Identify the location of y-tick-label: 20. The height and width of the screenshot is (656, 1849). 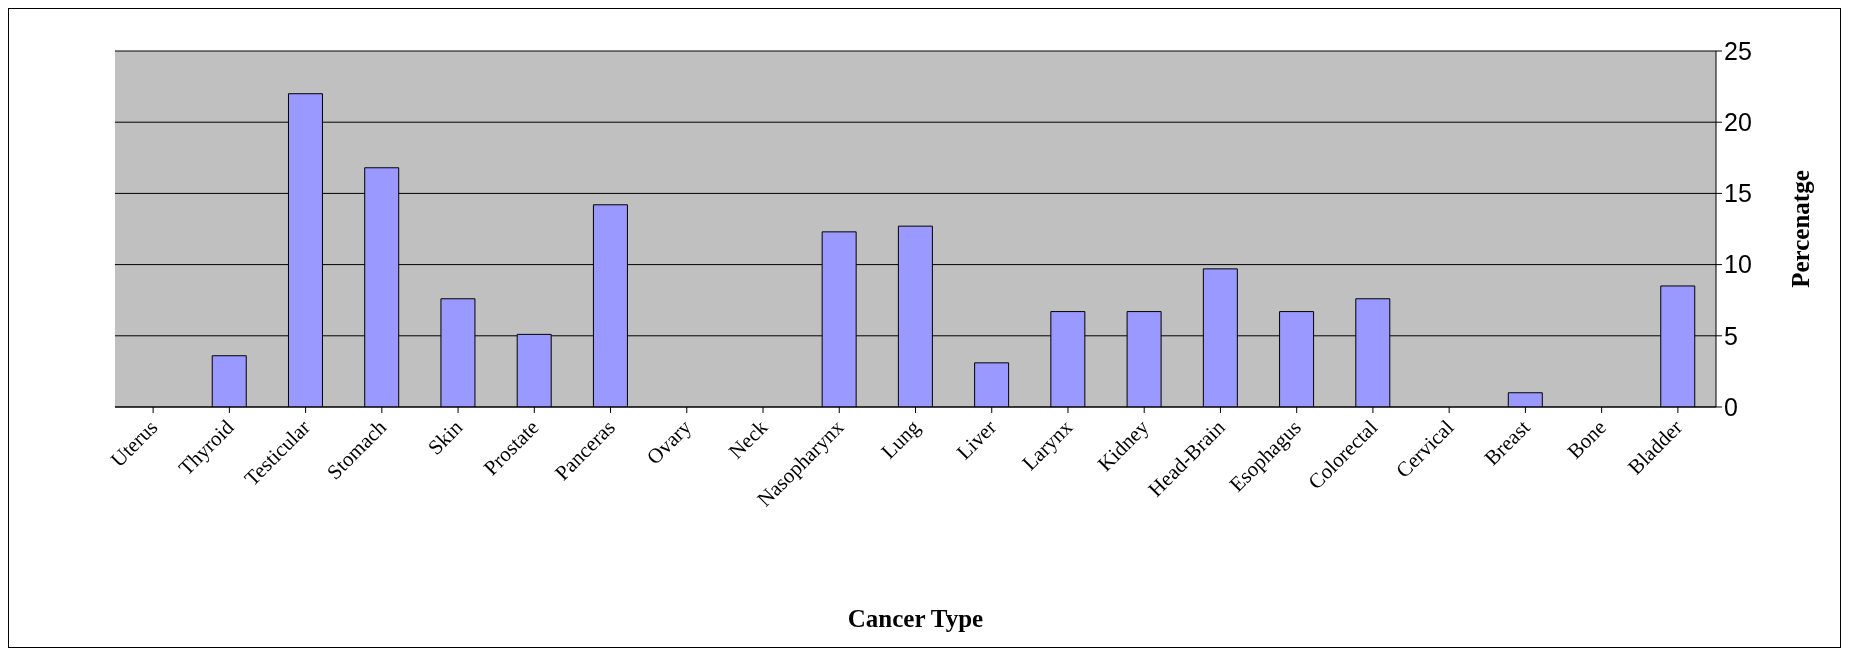
(1738, 122).